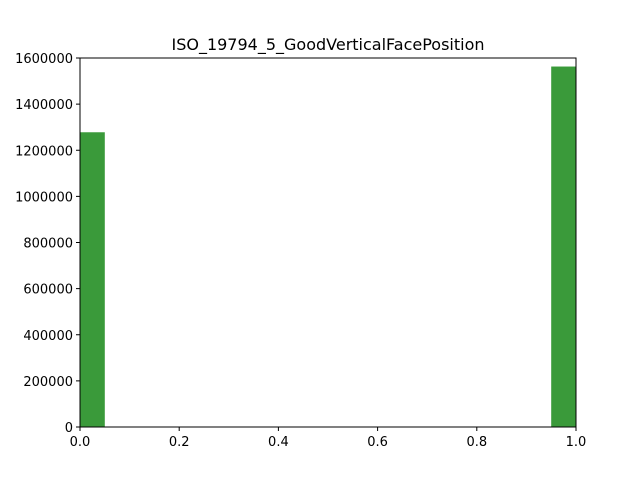 The height and width of the screenshot is (480, 640). Describe the element at coordinates (278, 442) in the screenshot. I see `x-tick-label: 0.4` at that location.